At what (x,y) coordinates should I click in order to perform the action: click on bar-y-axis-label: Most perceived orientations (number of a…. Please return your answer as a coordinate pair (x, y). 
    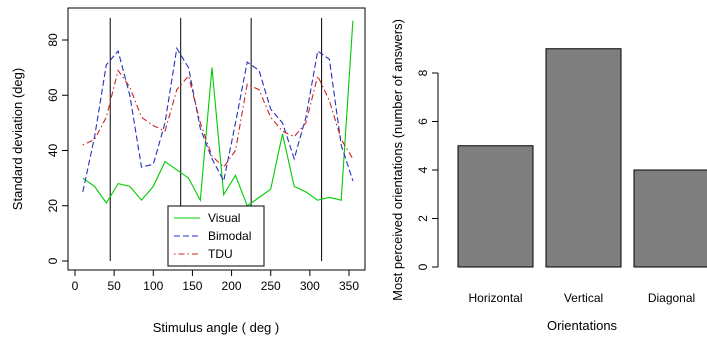
    Looking at the image, I should click on (397, 160).